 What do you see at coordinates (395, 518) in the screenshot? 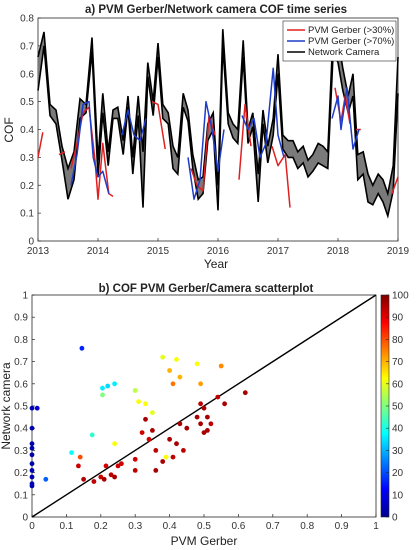
I see `colorbar-tick-label: 0` at bounding box center [395, 518].